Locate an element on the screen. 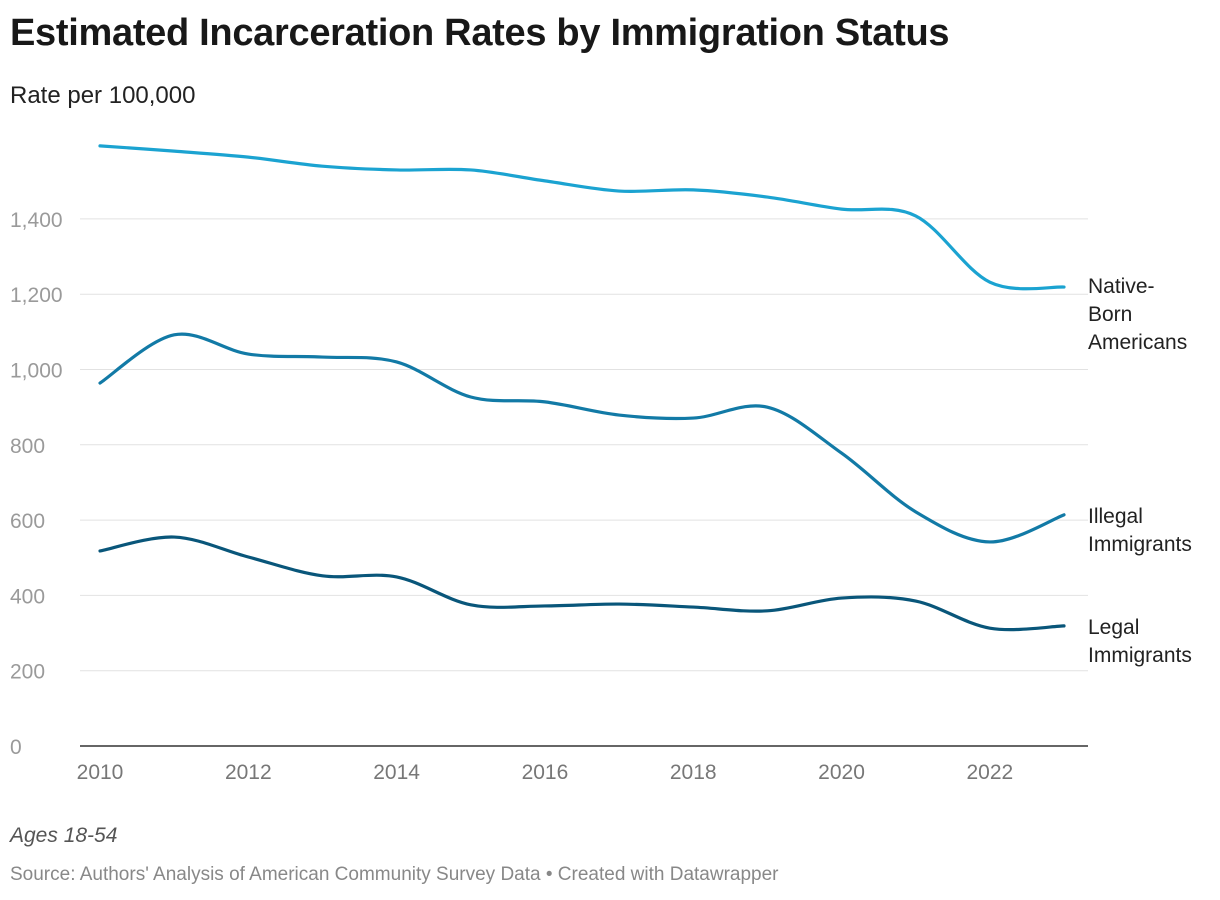  y-tick-label: 200 is located at coordinates (27, 672).